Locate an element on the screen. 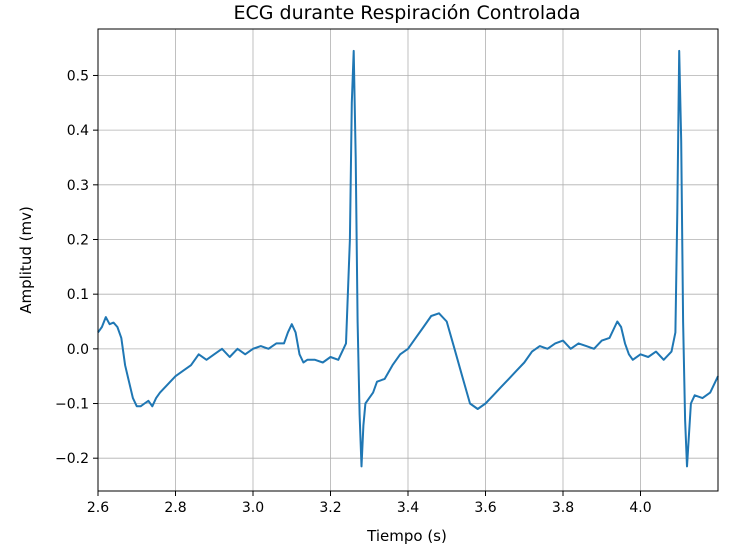 Image resolution: width=742 pixels, height=551 pixels. y-tick-label: 0.3 is located at coordinates (78, 186).